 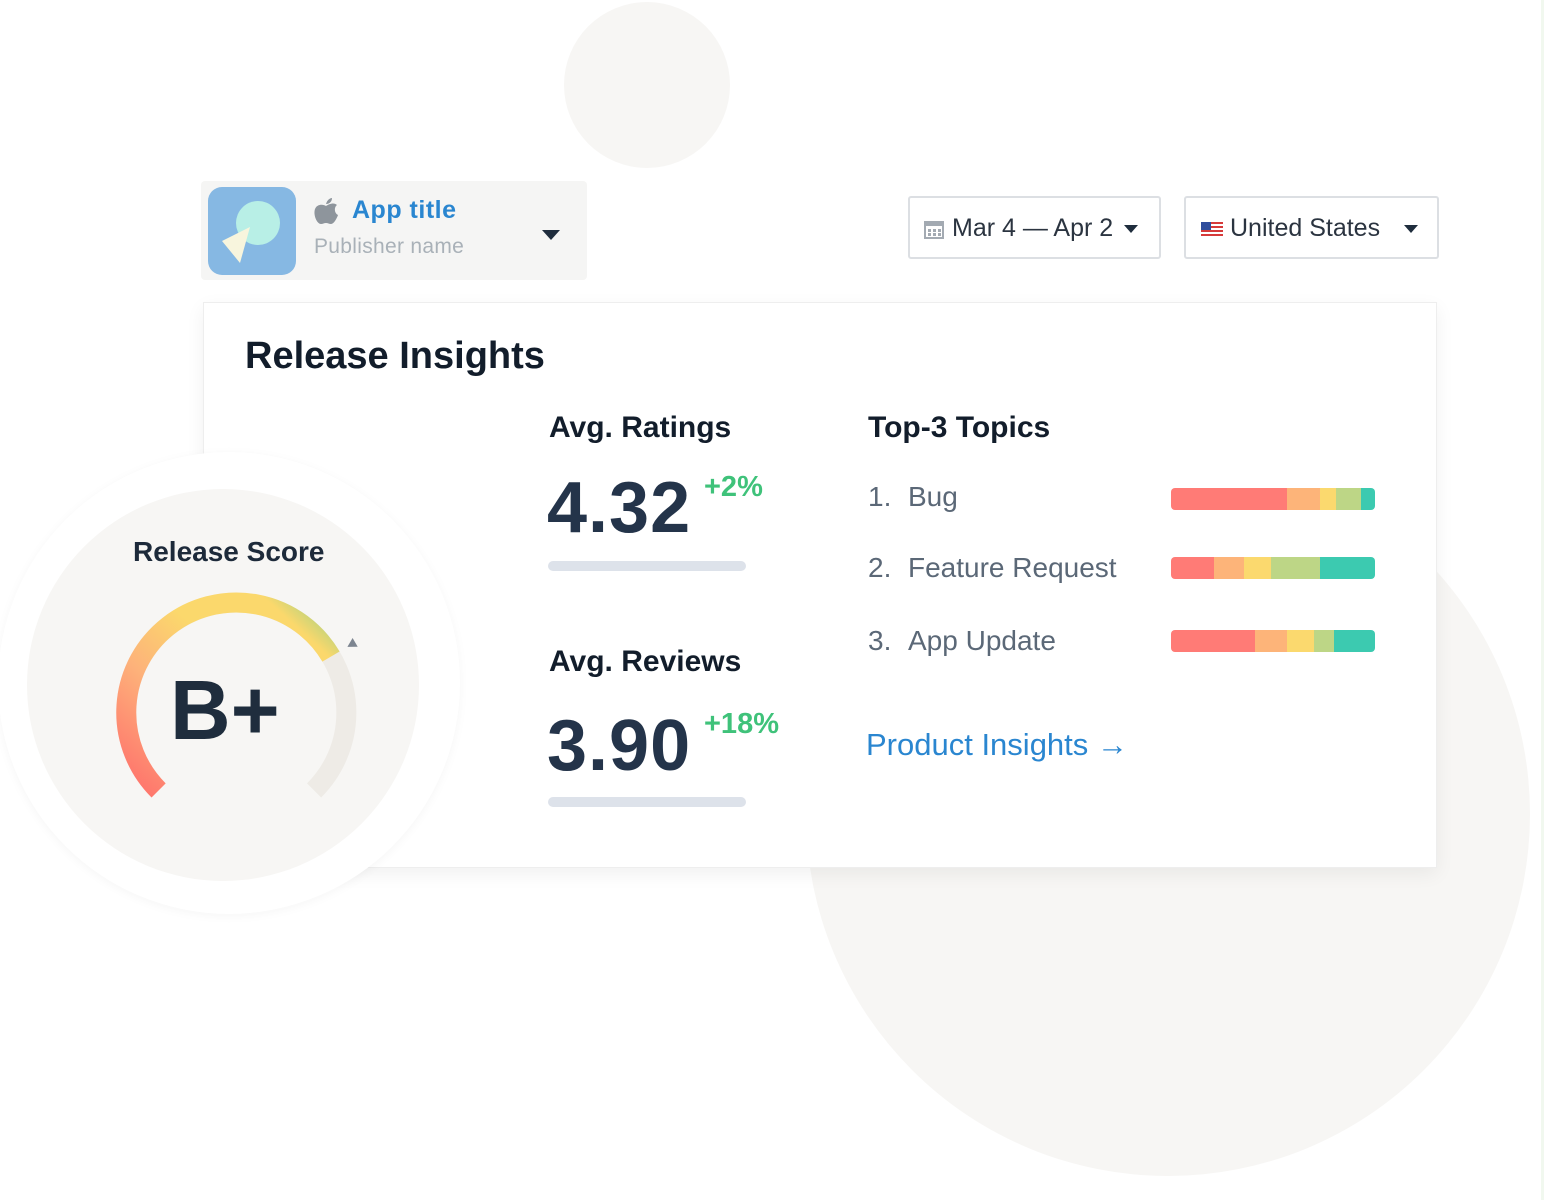 I want to click on release-score-gauge, so click(x=237, y=695).